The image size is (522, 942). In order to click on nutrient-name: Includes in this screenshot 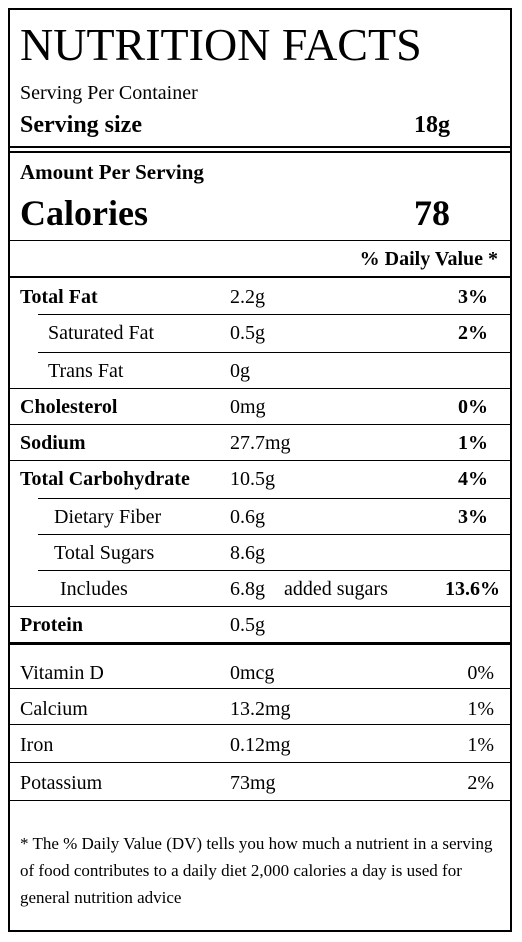, I will do `click(94, 589)`.